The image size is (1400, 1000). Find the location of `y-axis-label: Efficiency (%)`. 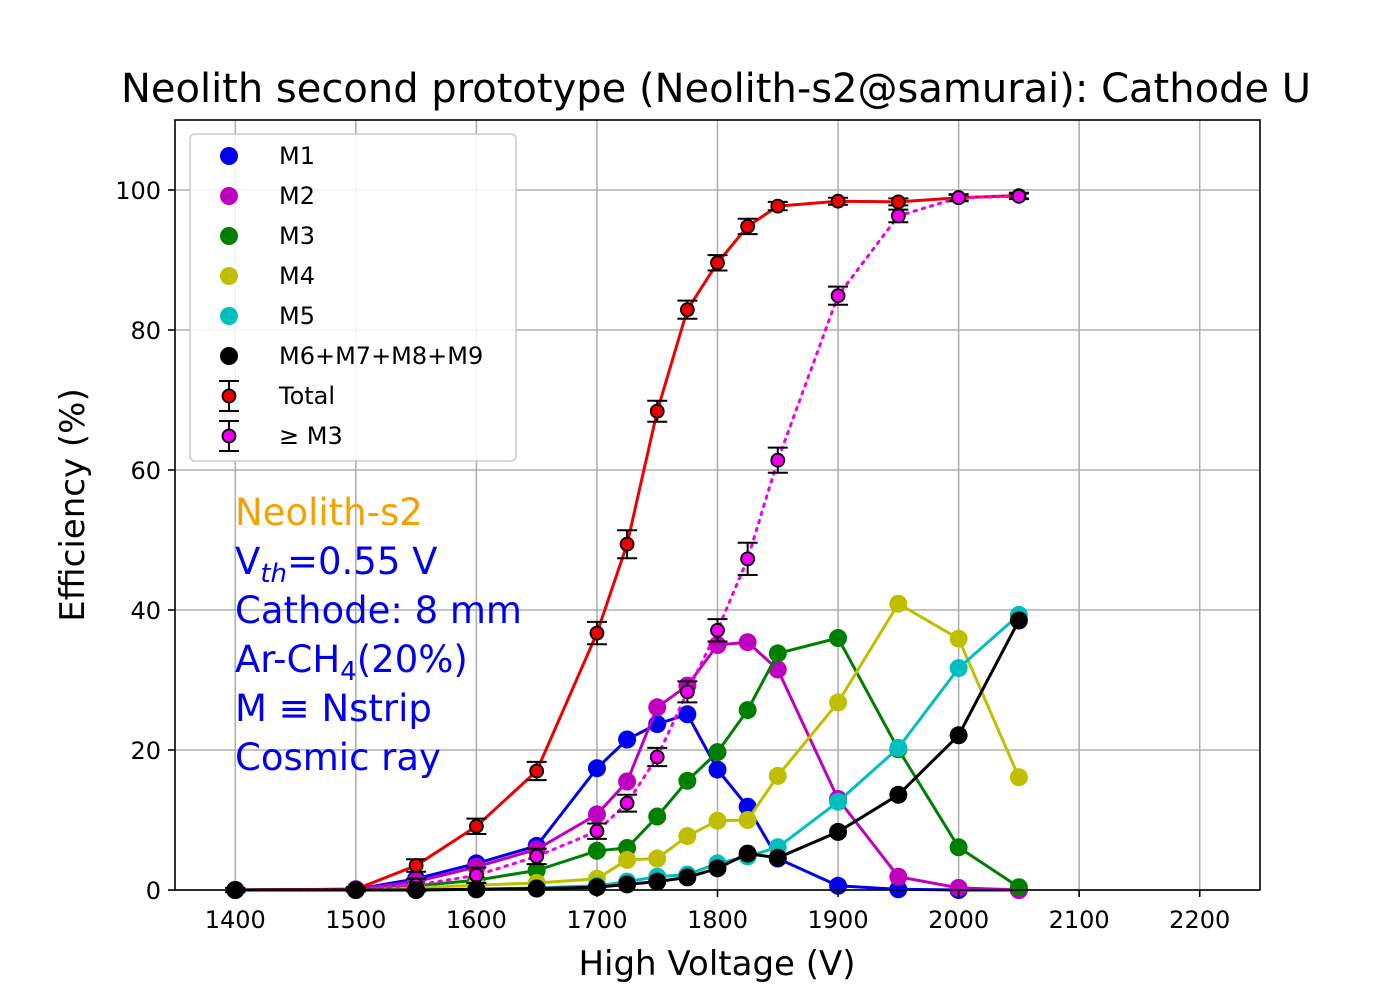

y-axis-label: Efficiency (%) is located at coordinates (73, 504).